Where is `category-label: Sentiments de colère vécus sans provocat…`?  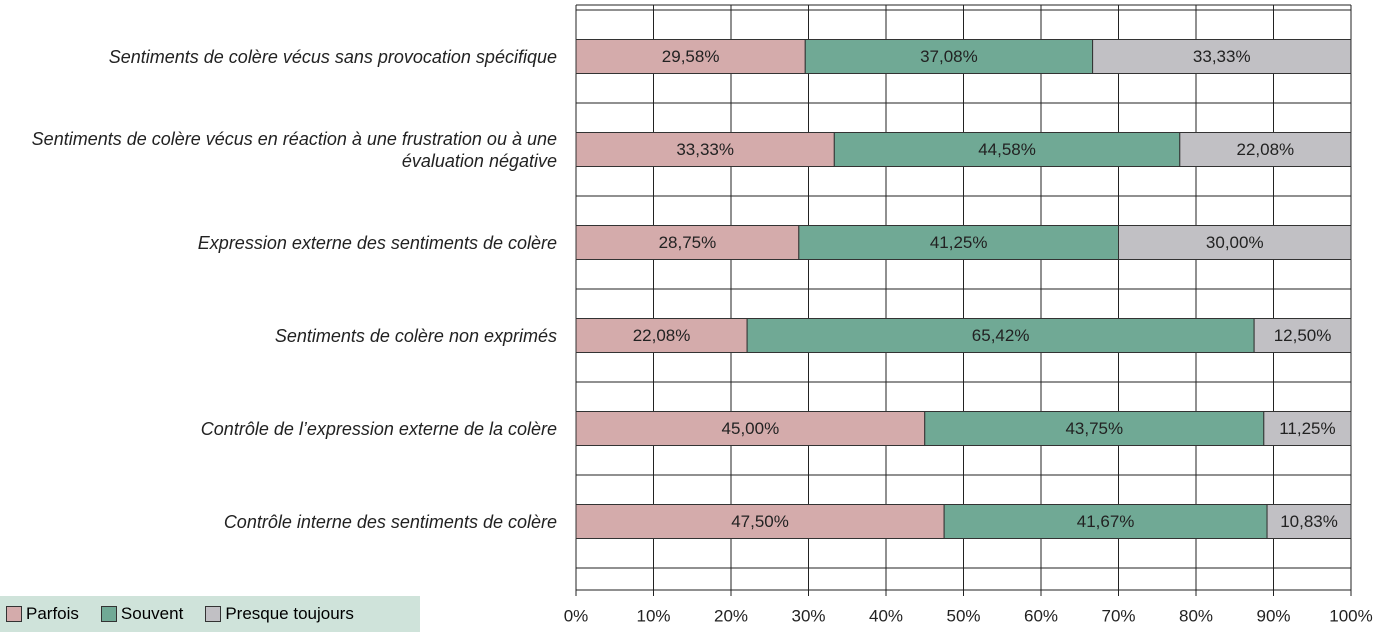 category-label: Sentiments de colère vécus sans provocat… is located at coordinates (332, 56).